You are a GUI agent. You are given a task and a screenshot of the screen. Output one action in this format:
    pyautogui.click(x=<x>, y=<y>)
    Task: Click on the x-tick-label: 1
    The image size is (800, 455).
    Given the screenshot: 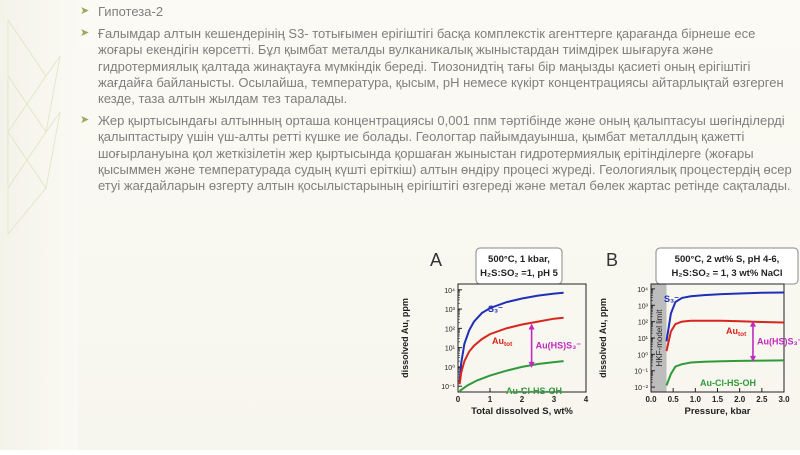 What is the action you would take?
    pyautogui.click(x=490, y=399)
    